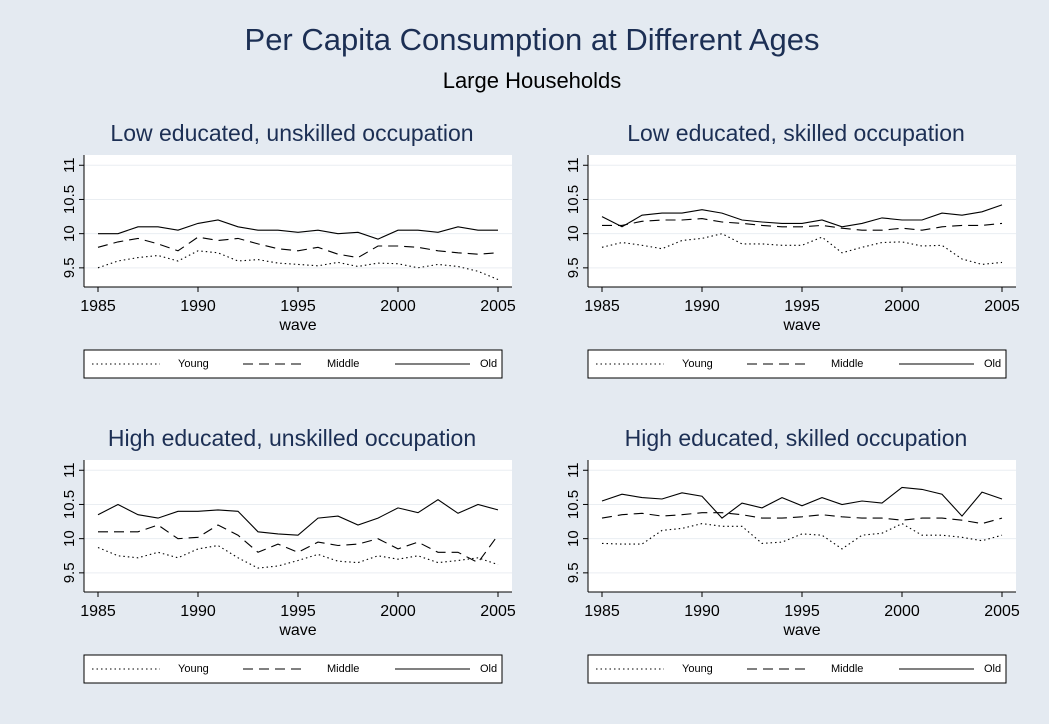 The height and width of the screenshot is (724, 1049). I want to click on panel-title: Low educated, unskilled occupation, so click(291, 133).